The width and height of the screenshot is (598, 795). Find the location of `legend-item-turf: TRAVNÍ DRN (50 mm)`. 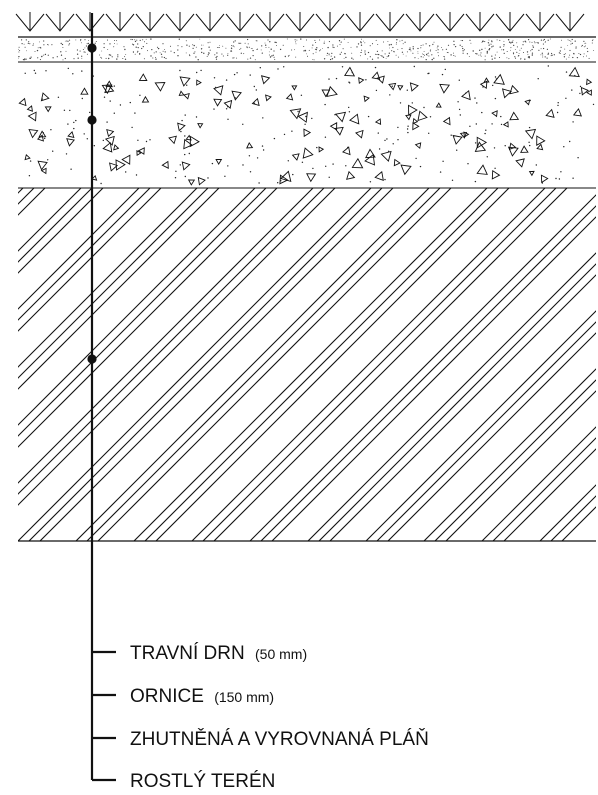

legend-item-turf: TRAVNÍ DRN (50 mm) is located at coordinates (218, 653).